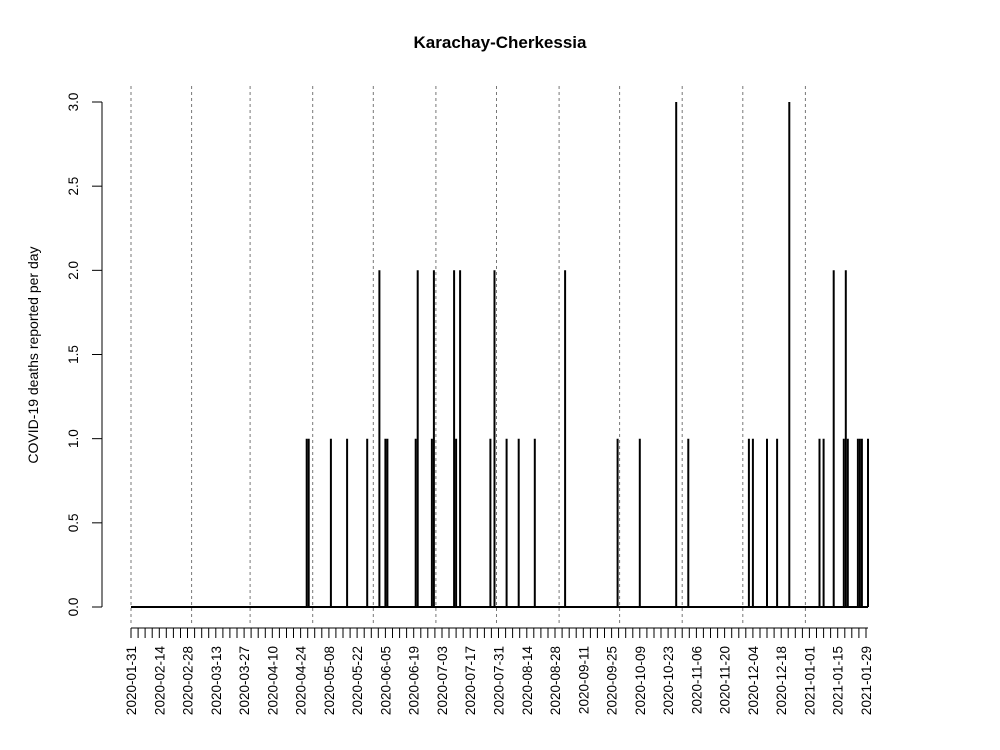  Describe the element at coordinates (385, 680) in the screenshot. I see `x-tick-label: 2020-06-05` at that location.